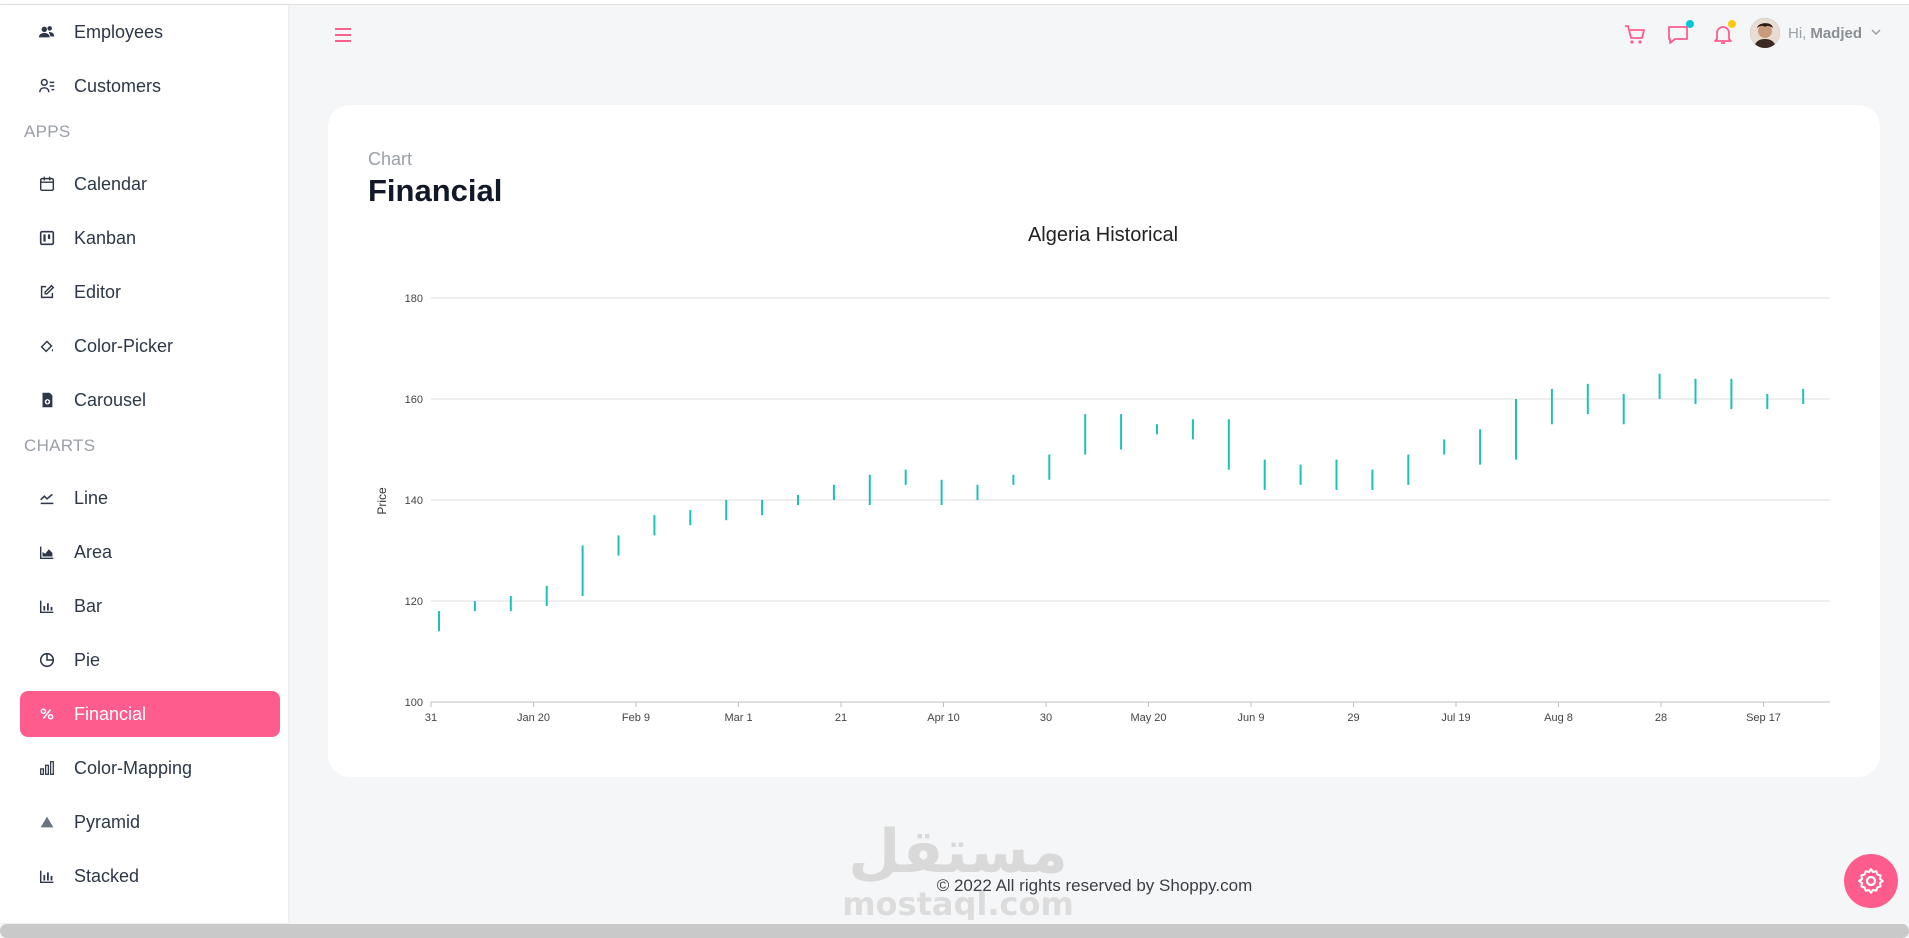  What do you see at coordinates (119, 31) in the screenshot?
I see `sidebar-item-label: Employees` at bounding box center [119, 31].